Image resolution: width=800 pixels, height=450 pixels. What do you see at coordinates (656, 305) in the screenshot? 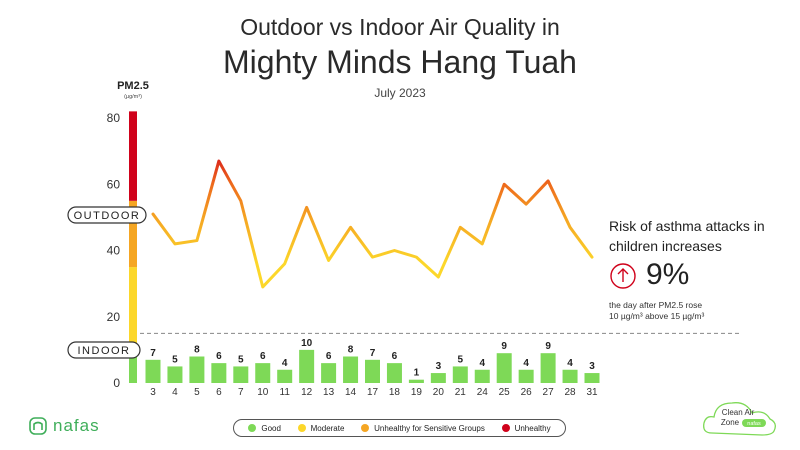
I see `risk-note-line1: the day after PM2.5 rose` at bounding box center [656, 305].